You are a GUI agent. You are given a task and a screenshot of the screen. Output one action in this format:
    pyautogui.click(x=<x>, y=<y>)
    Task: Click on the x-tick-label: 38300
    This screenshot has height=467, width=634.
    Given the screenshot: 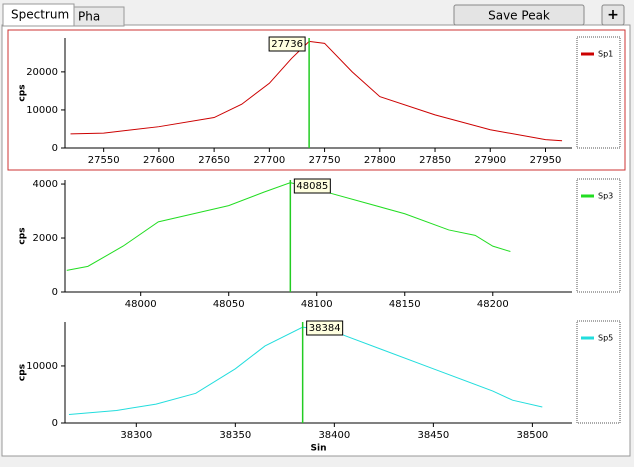 What is the action you would take?
    pyautogui.click(x=136, y=435)
    